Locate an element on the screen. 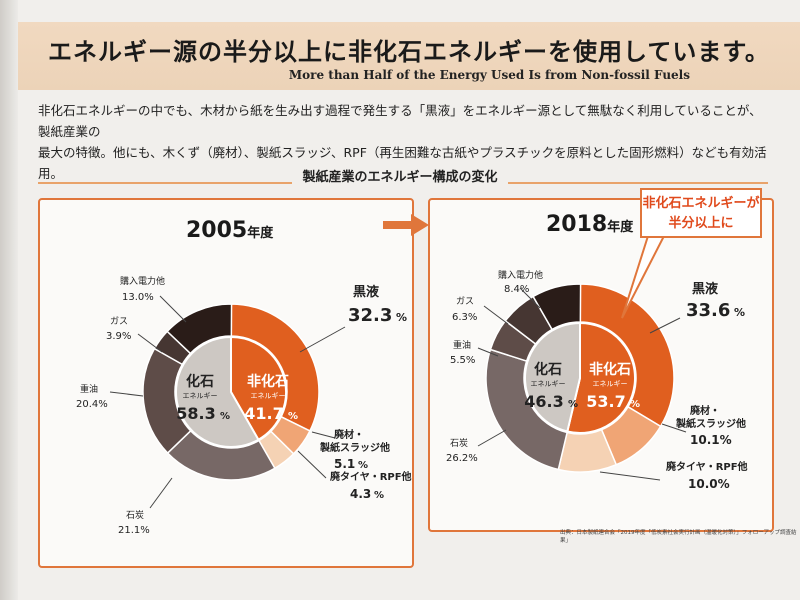 Image resolution: width=800 pixels, height=600 pixels. inner-value-fossil: 58.3 is located at coordinates (195, 413).